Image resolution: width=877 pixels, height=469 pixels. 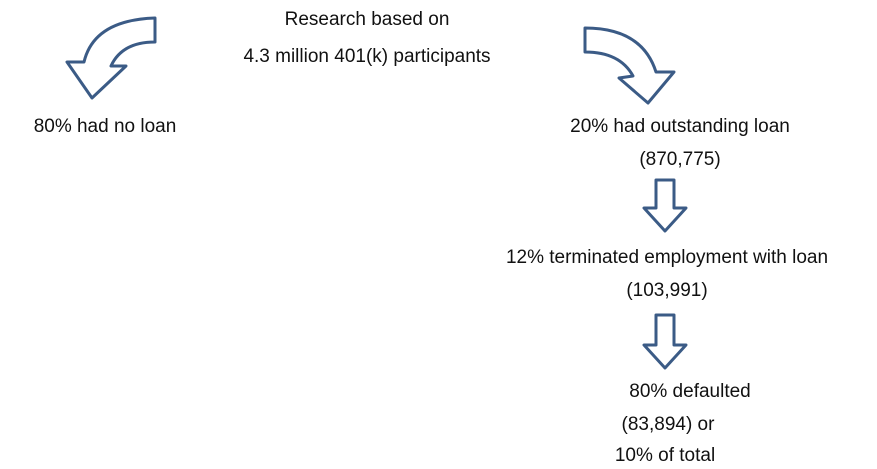 What do you see at coordinates (366, 56) in the screenshot?
I see `header-line: 4.3 million 401(k) participants` at bounding box center [366, 56].